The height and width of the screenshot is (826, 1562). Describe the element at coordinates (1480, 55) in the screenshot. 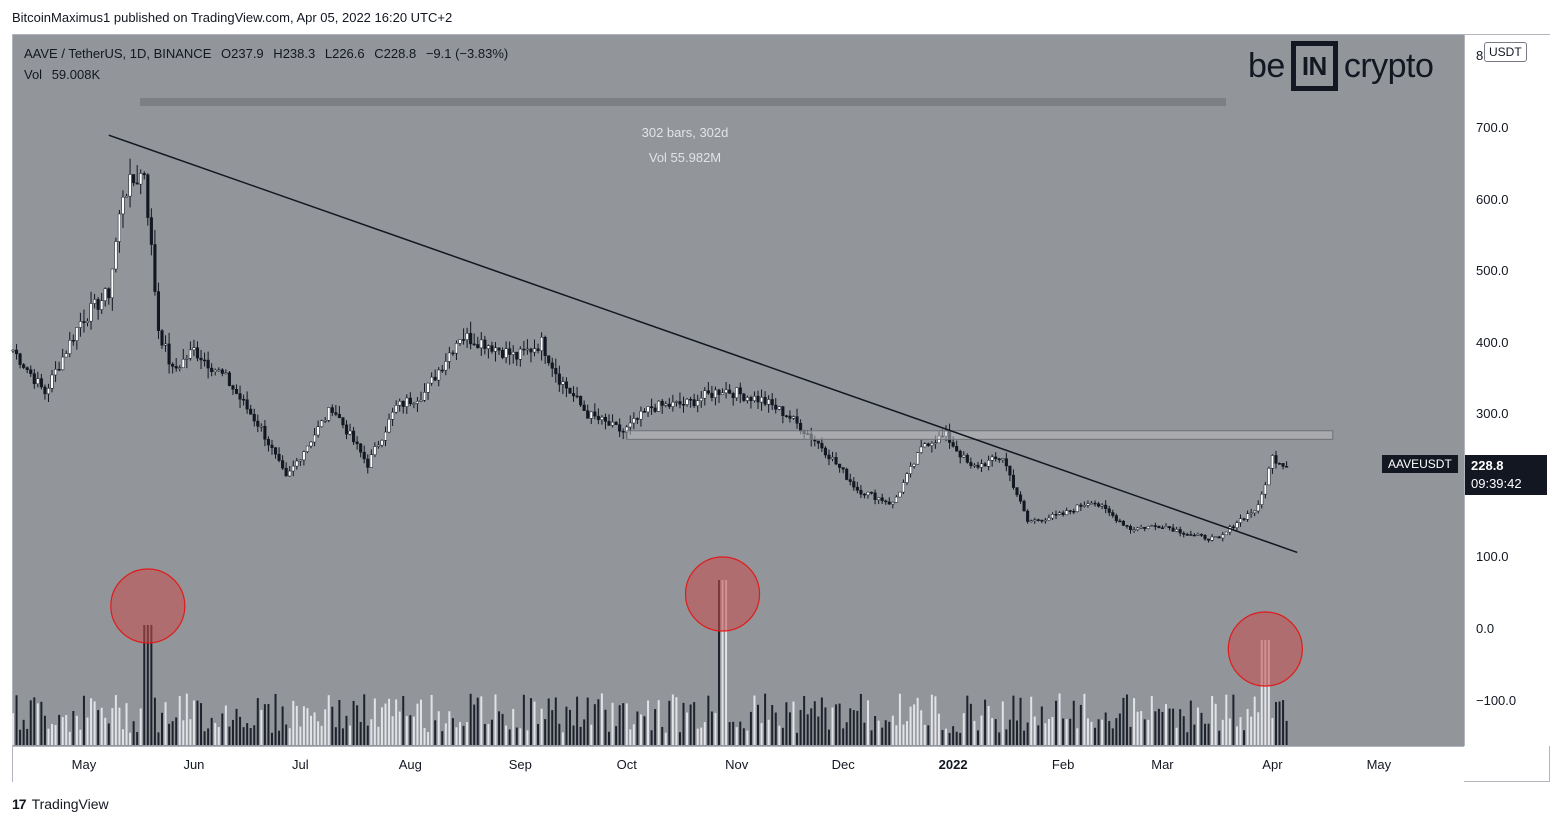

I see `y-tick-top-partial: 8` at that location.